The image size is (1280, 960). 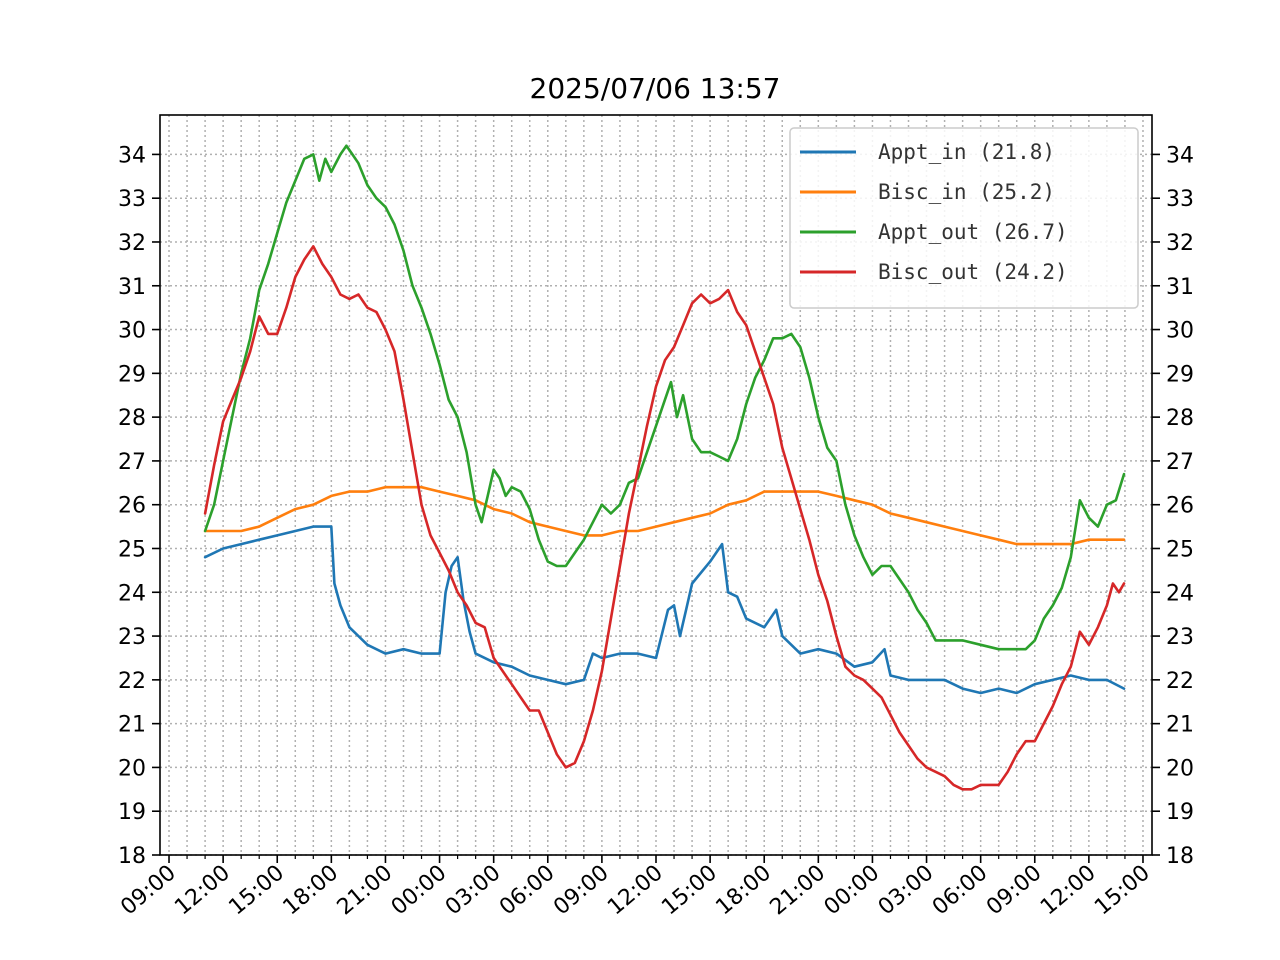 I want to click on legend-label-1: Appt_in (21.8), so click(x=966, y=152).